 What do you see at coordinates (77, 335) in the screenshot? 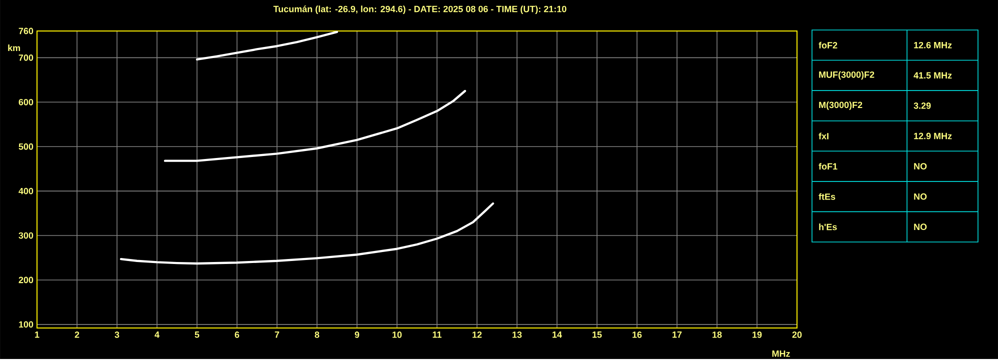
I see `x-tick-label: 2` at bounding box center [77, 335].